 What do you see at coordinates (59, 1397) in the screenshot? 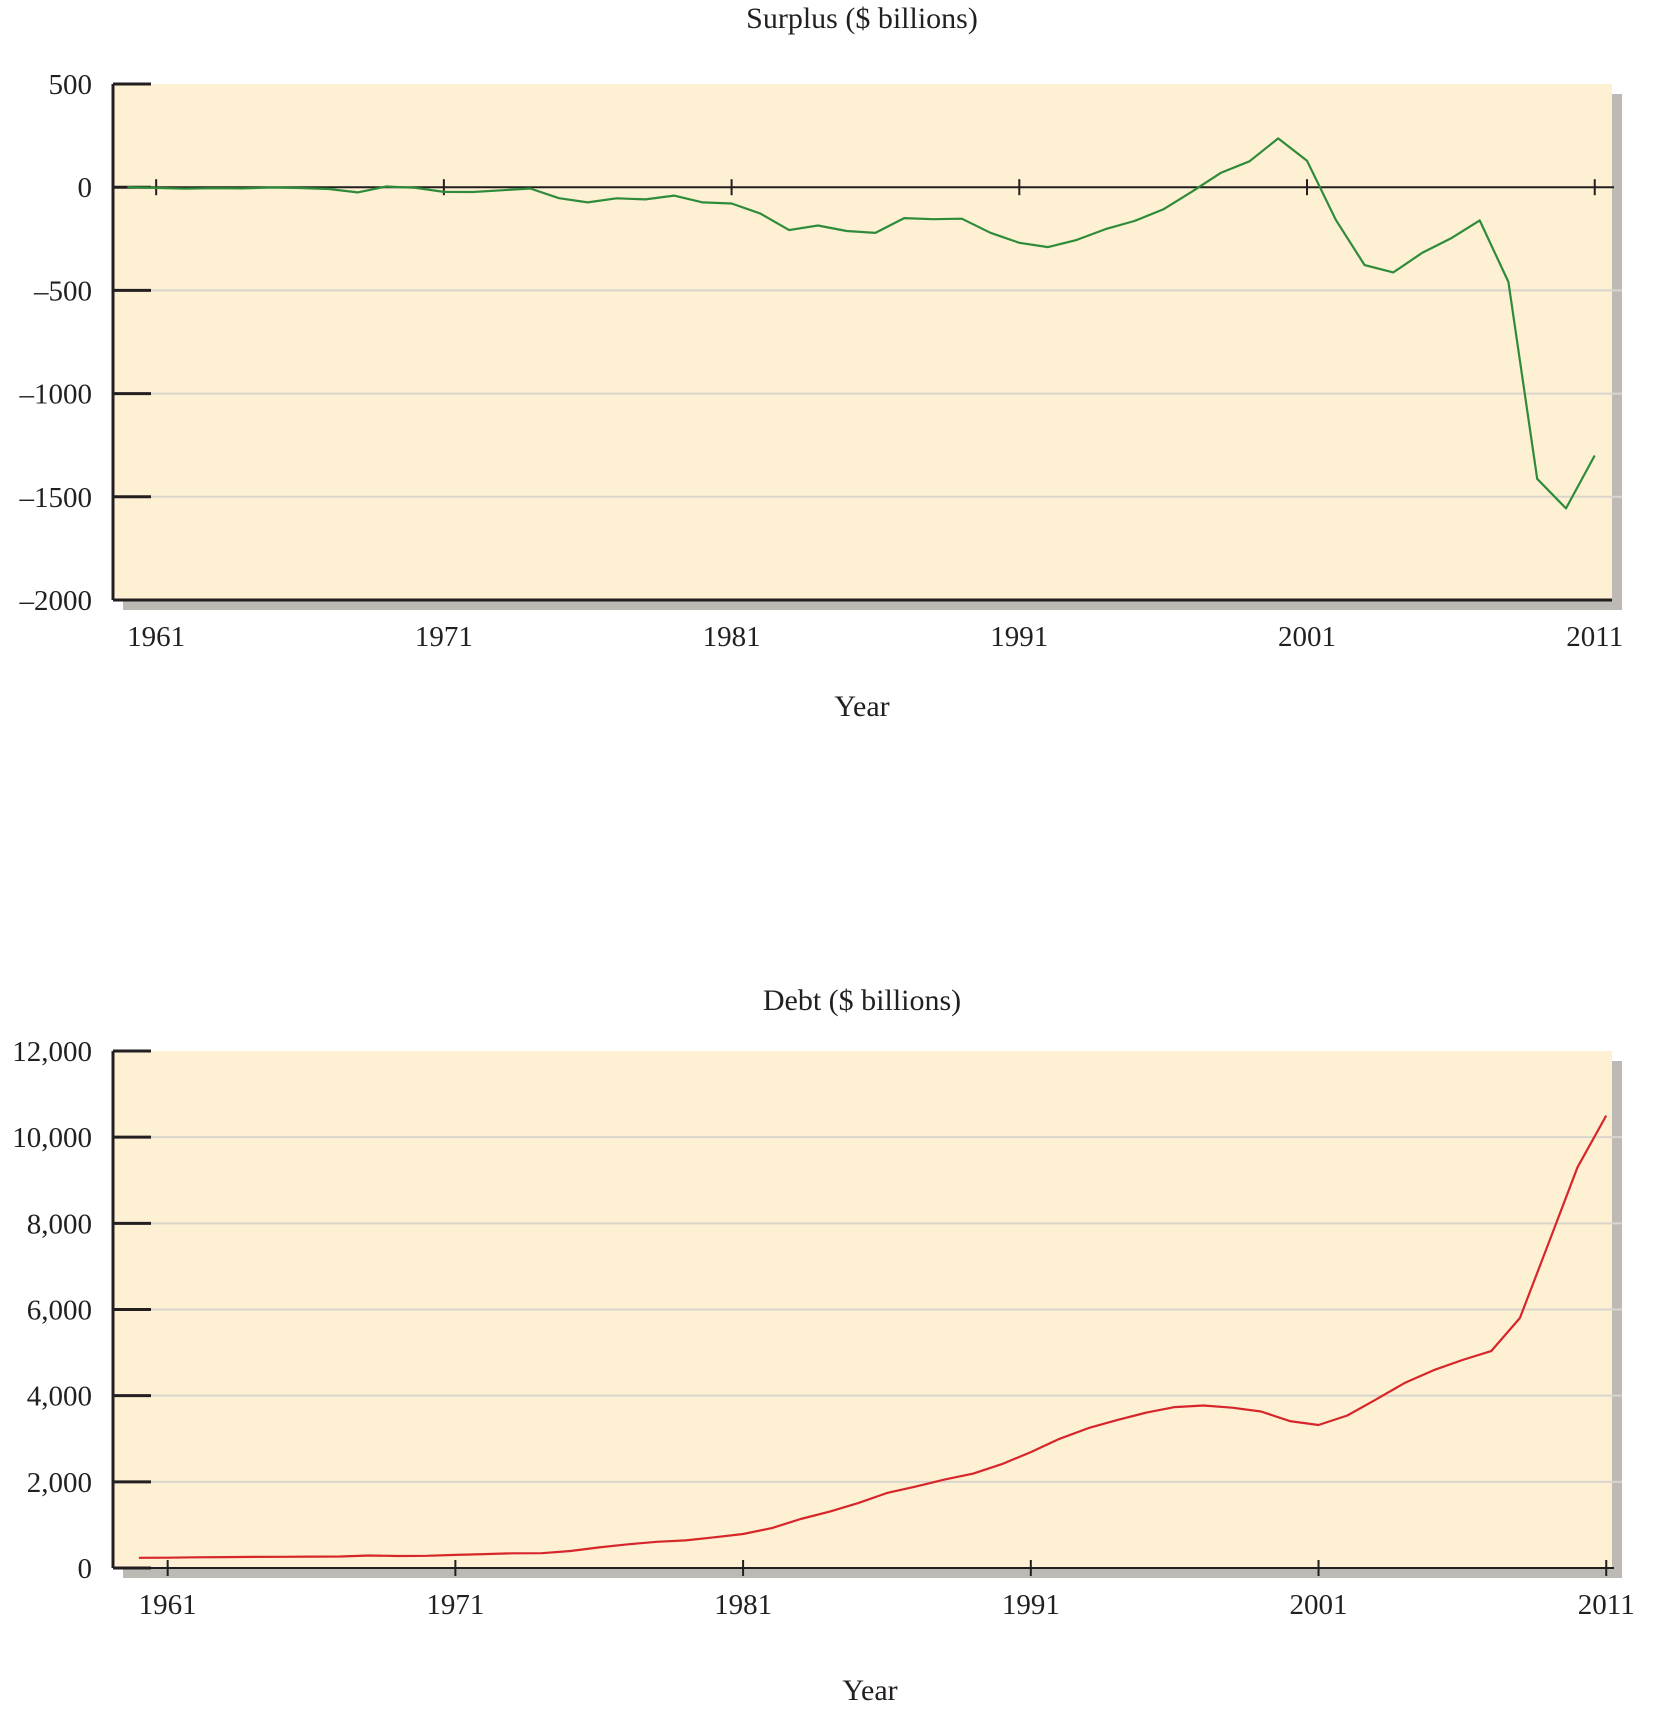
I see `y-tick-label: 4,000` at bounding box center [59, 1397].